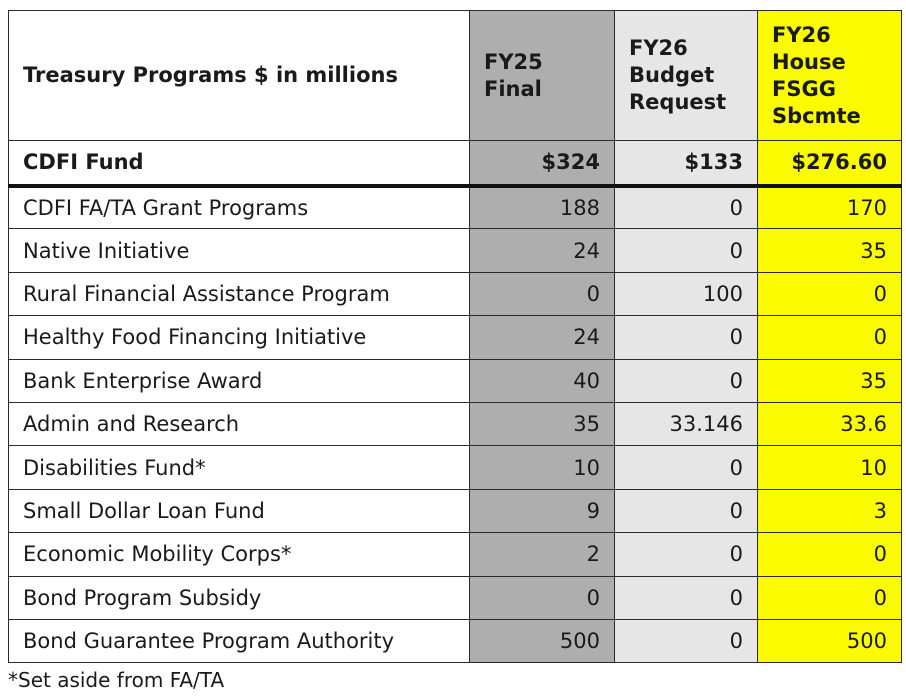 Image resolution: width=906 pixels, height=697 pixels. I want to click on request-cell: 100, so click(686, 294).